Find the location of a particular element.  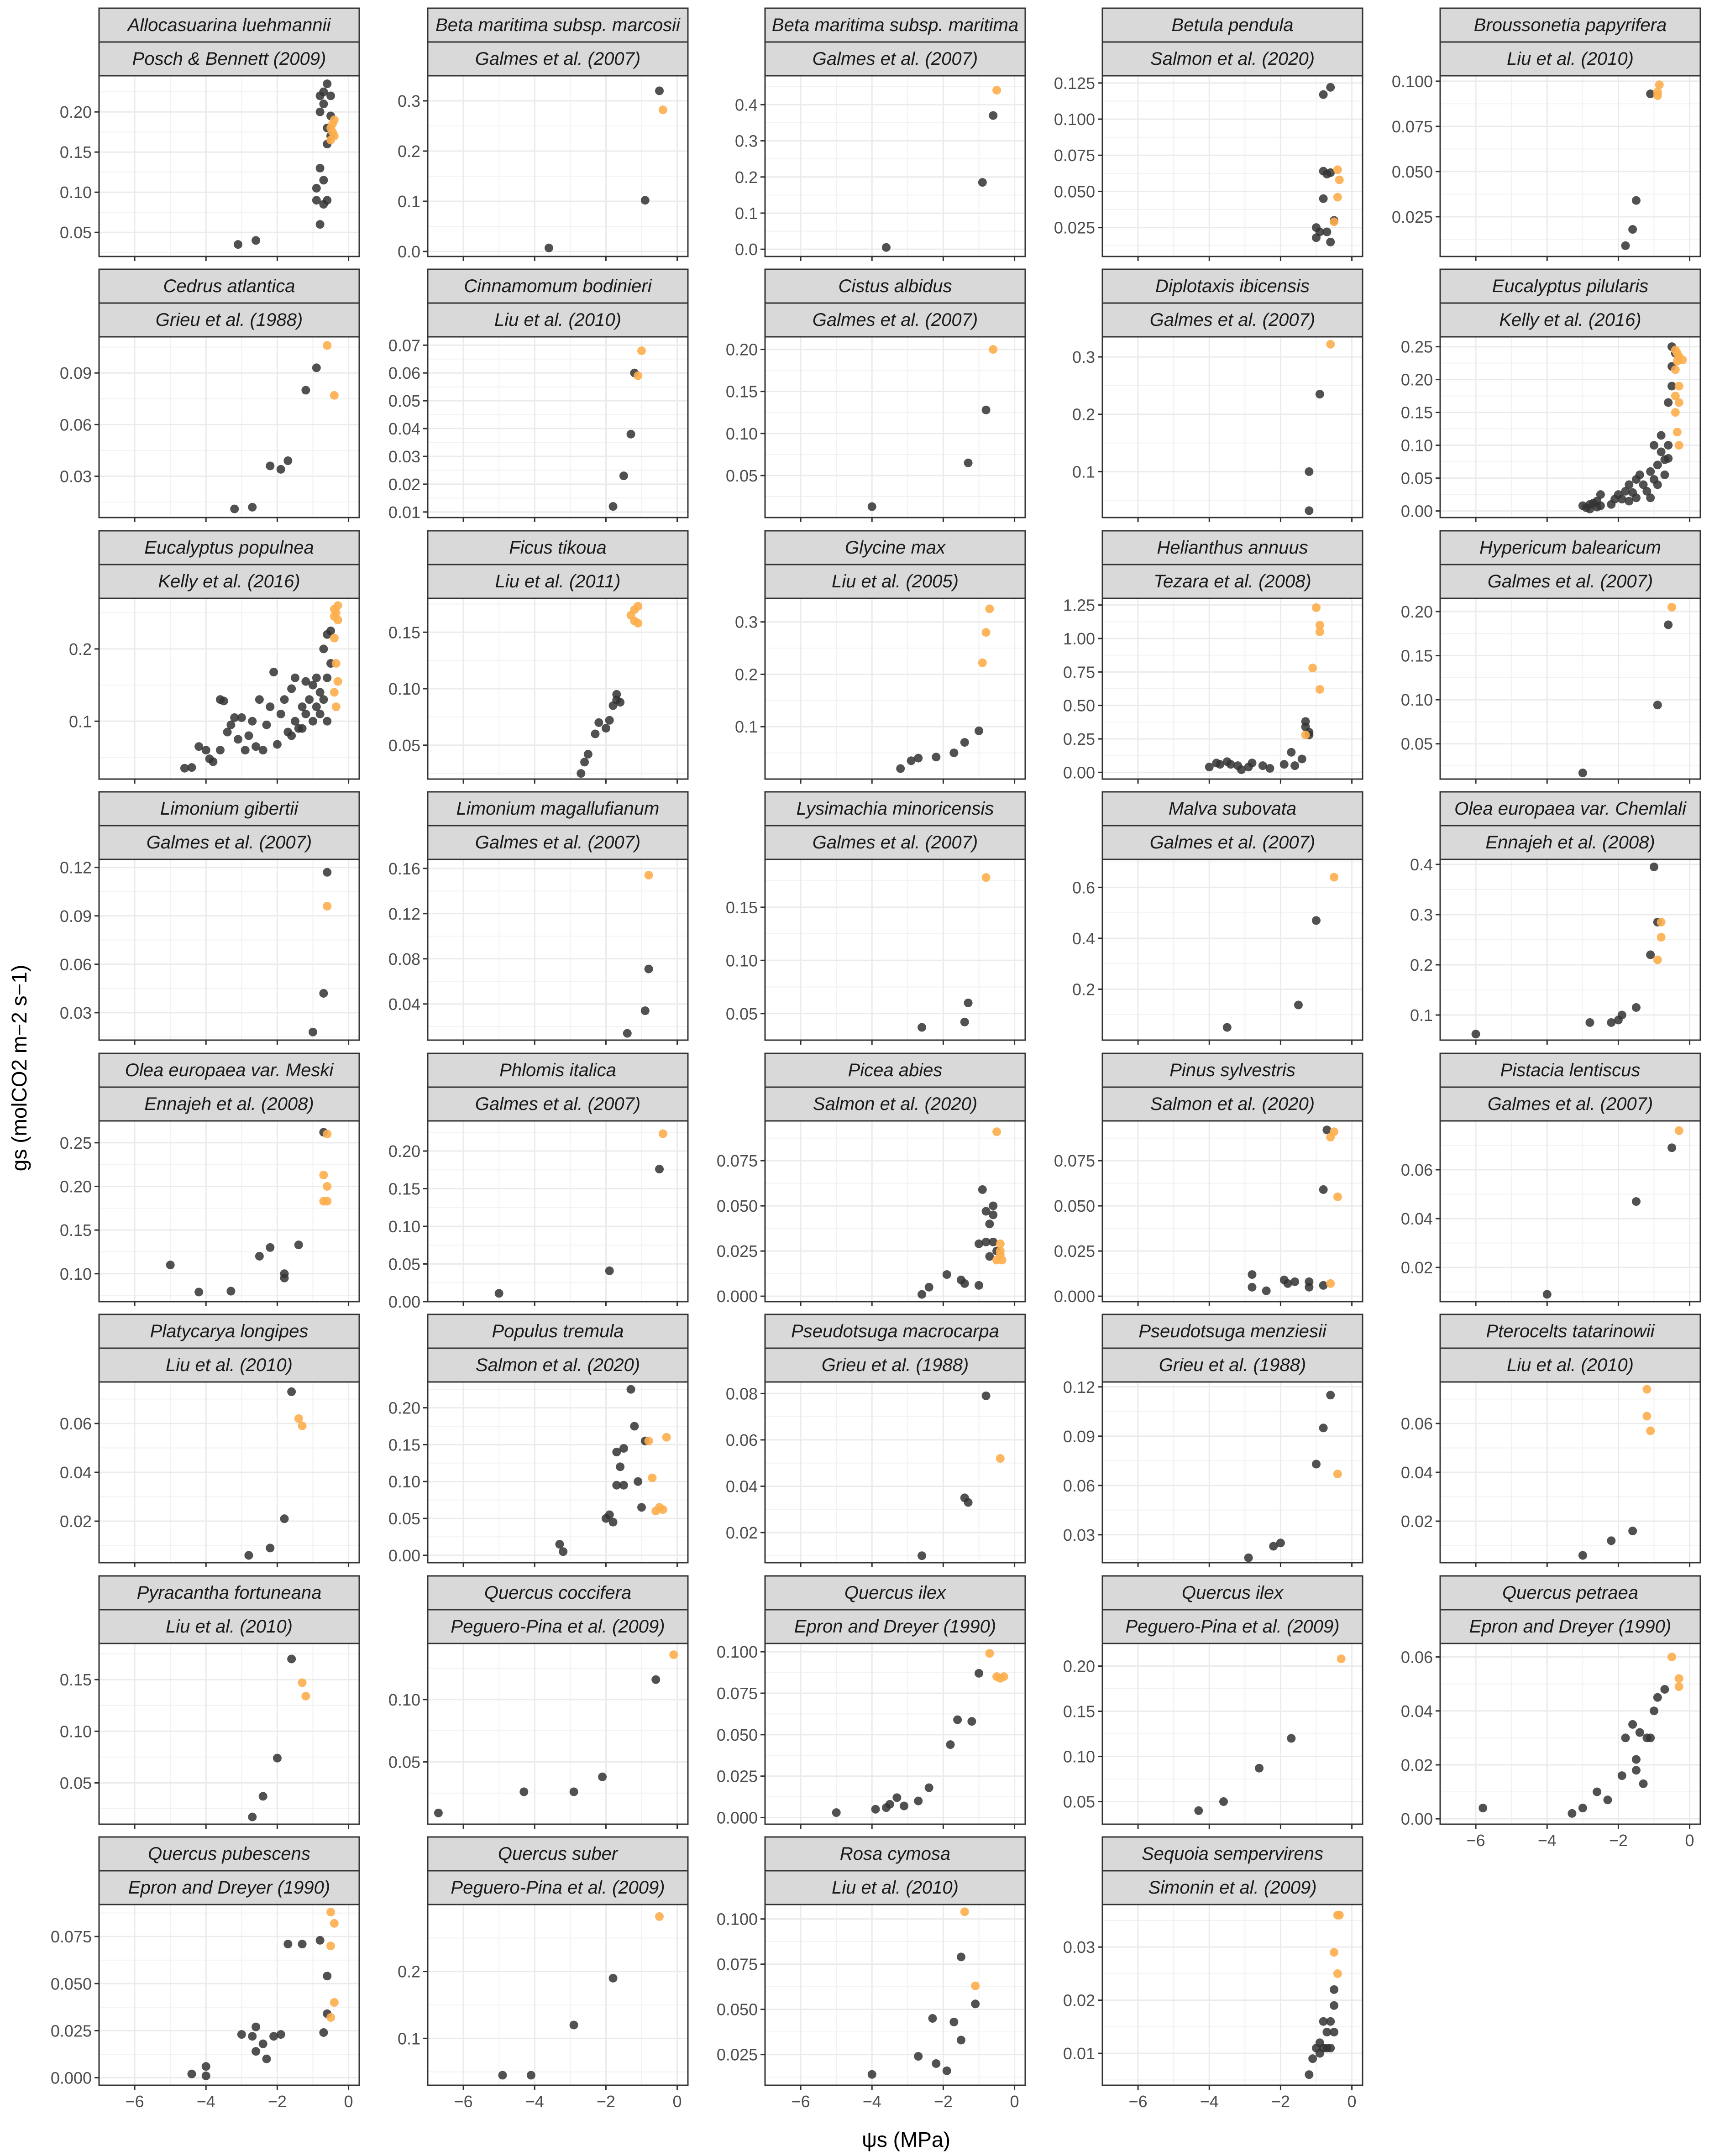

x-tick-label: −4 is located at coordinates (206, 2102).